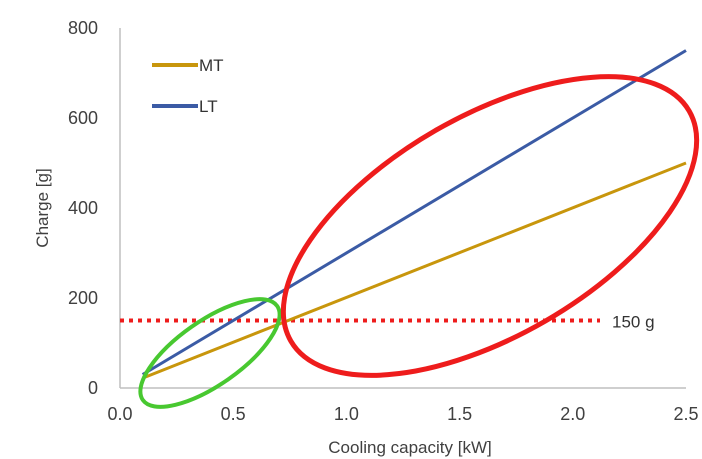 This screenshot has height=459, width=702. What do you see at coordinates (119, 414) in the screenshot?
I see `x-tick-label: 0.0` at bounding box center [119, 414].